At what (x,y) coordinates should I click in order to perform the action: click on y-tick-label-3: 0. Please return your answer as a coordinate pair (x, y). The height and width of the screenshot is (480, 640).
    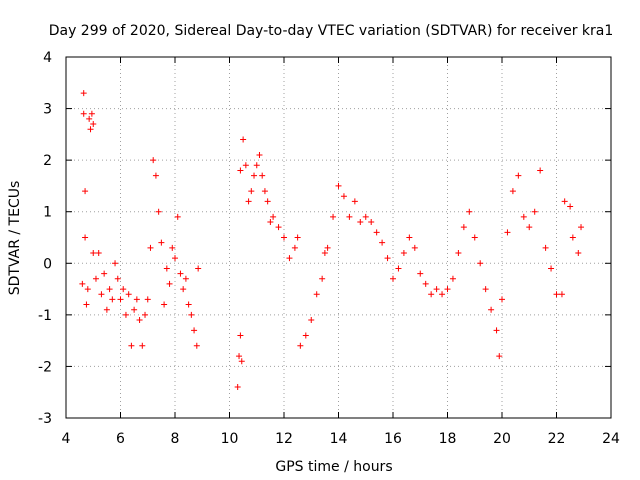
    Looking at the image, I should click on (47, 264).